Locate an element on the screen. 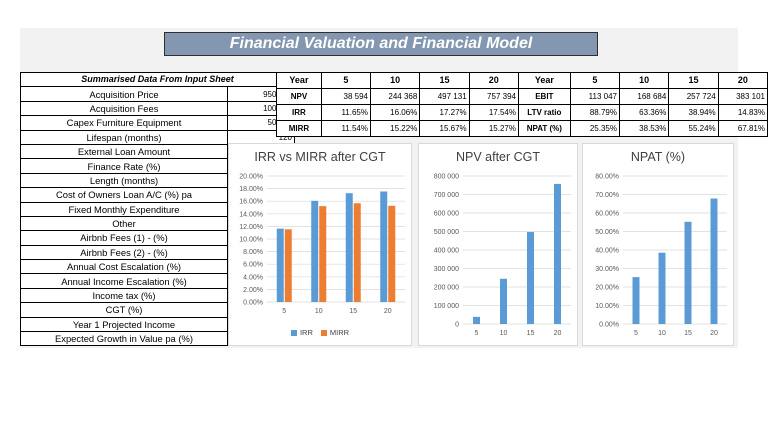 The image size is (768, 432). results-cell: 17.54% is located at coordinates (493, 112).